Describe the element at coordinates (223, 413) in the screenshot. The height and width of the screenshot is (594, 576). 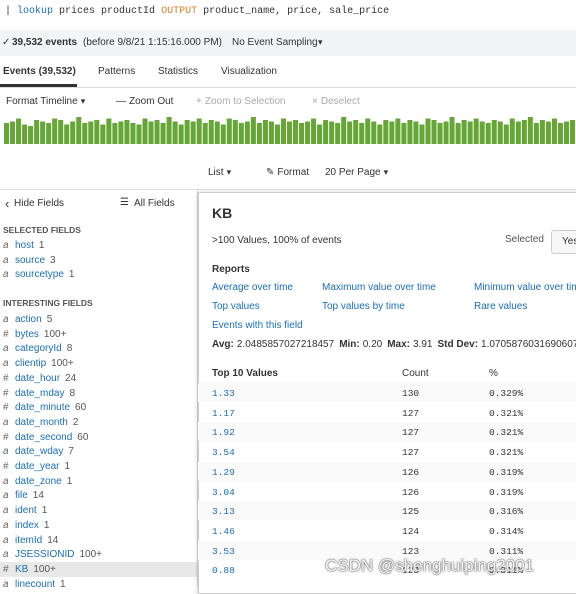
I see `table-cell: 1.17` at that location.